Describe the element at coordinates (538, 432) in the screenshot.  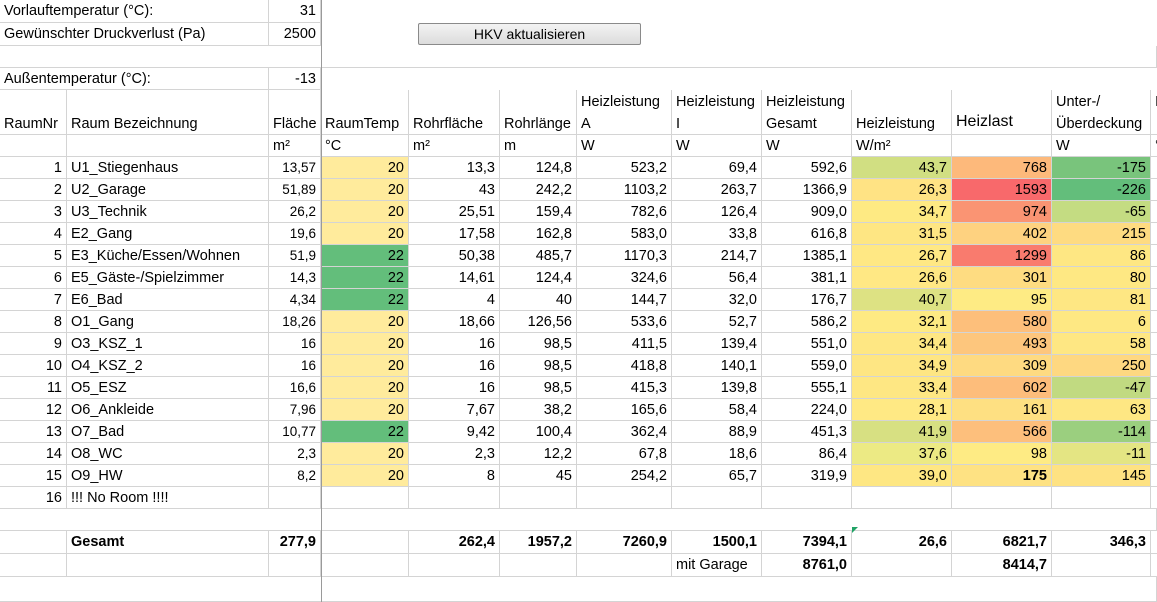
I see `data-cell: 100,4` at that location.